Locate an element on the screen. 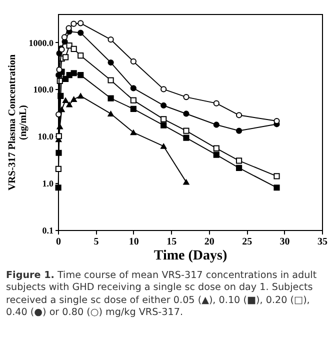 This screenshot has width=330, height=341. caption: Figure 1. Time course of mean VRS-317 concentrations in adult subjects with GHD receiving a single sc dose on day 1. Subjects received a single sc dose of either 0.05 (▲), 0.10 (■), 0.20 (□), 0.40 (●) or 0.80 (○) mg/kg VRS-317. is located at coordinates (161, 294).